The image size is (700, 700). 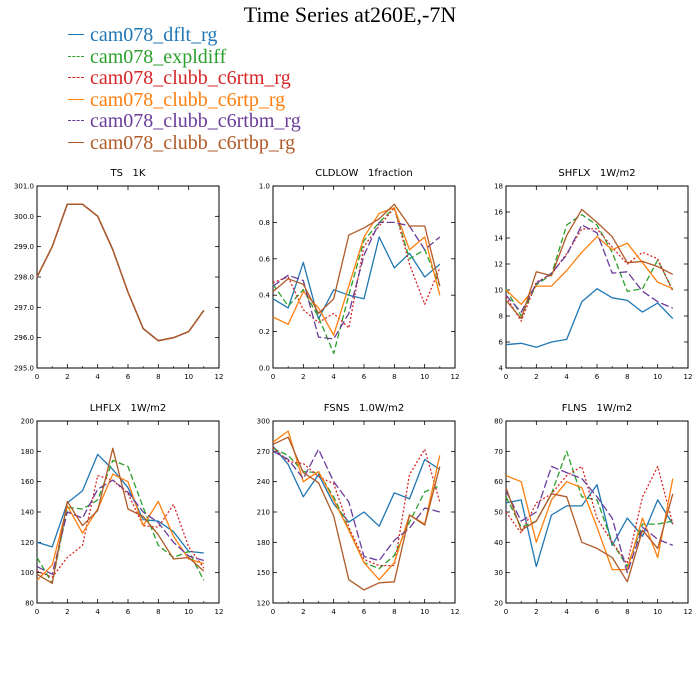 What do you see at coordinates (264, 332) in the screenshot?
I see `y-tick-label: 0.2` at bounding box center [264, 332].